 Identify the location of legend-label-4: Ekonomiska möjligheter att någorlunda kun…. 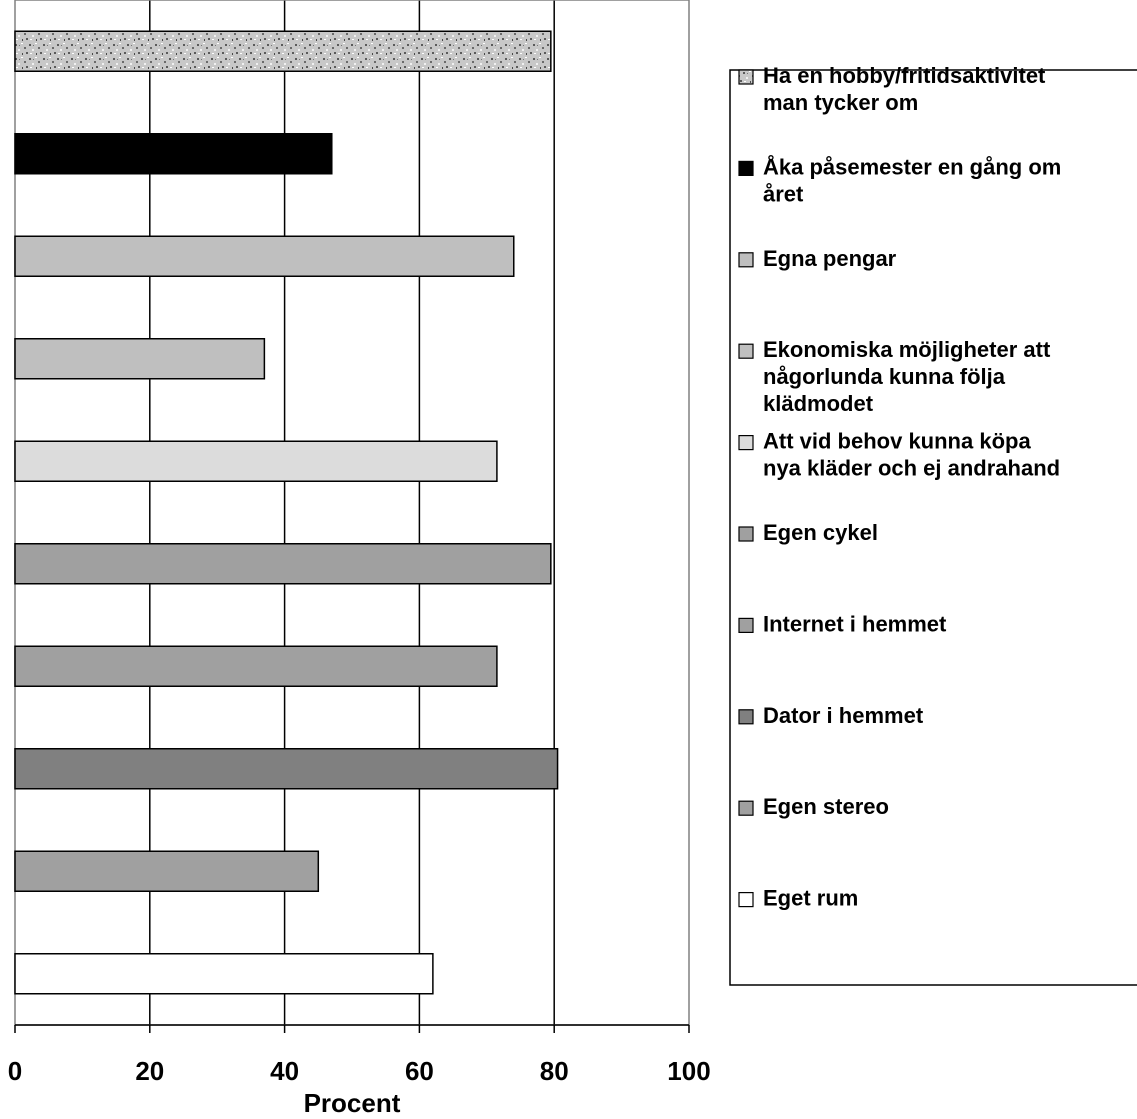
(907, 376).